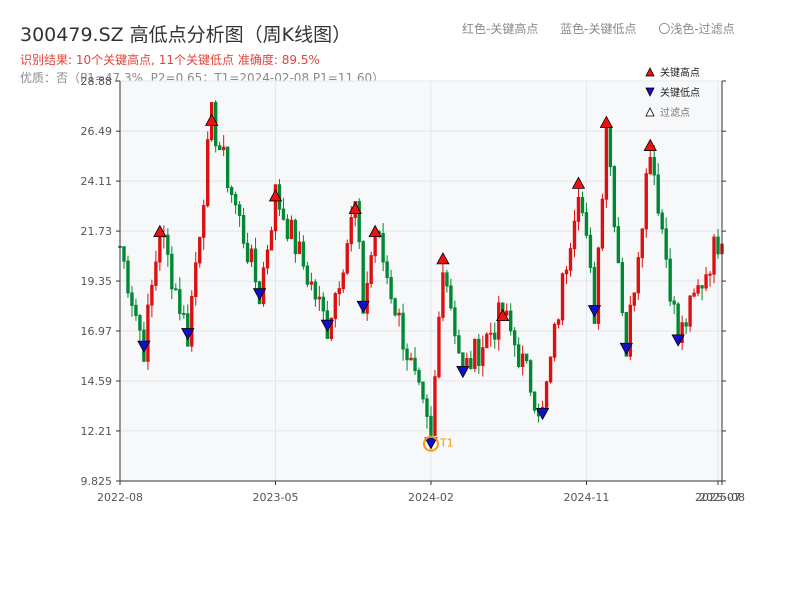 This screenshot has height=600, width=800. What do you see at coordinates (446, 443) in the screenshot?
I see `t1-label: T1` at bounding box center [446, 443].